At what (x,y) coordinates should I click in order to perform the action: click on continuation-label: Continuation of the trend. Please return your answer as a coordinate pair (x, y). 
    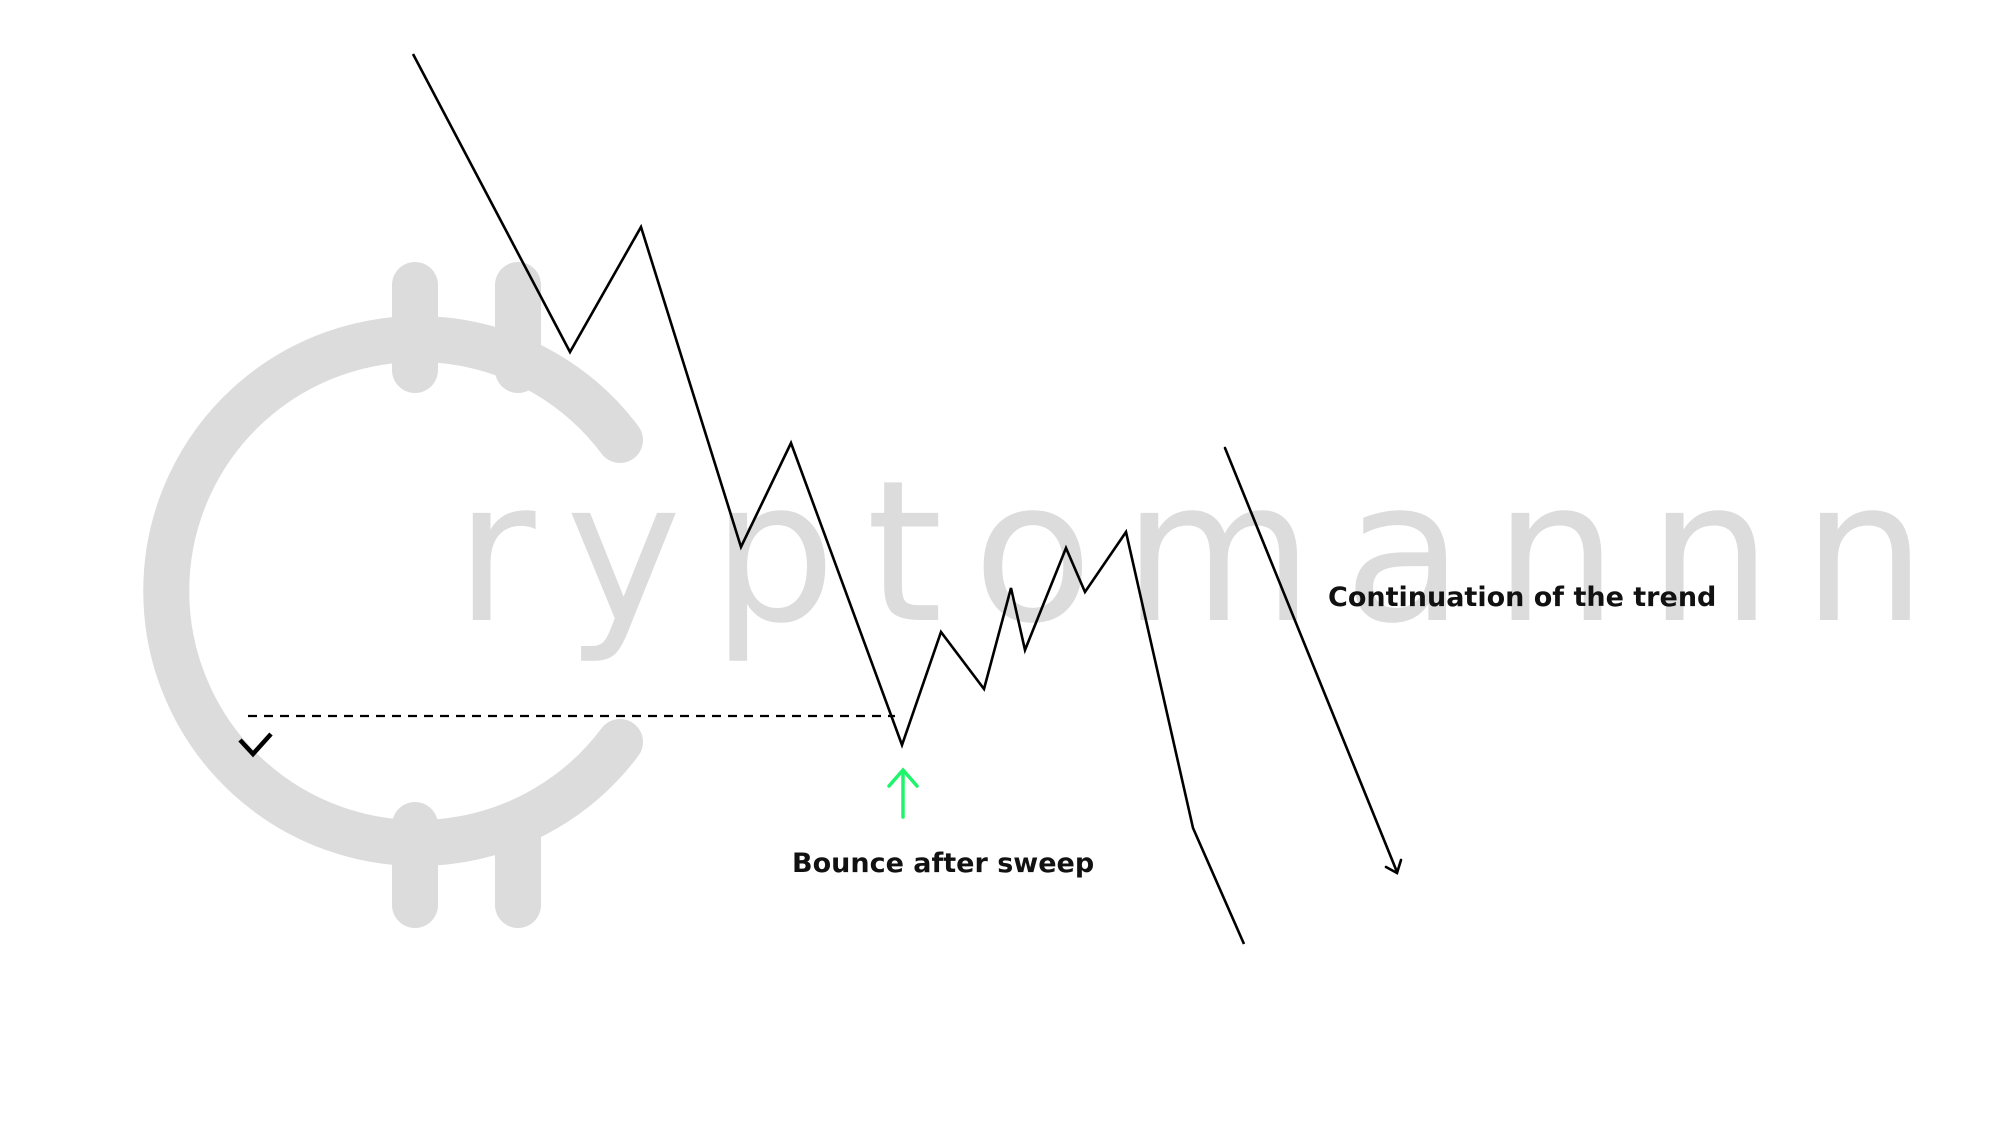
    Looking at the image, I should click on (1522, 597).